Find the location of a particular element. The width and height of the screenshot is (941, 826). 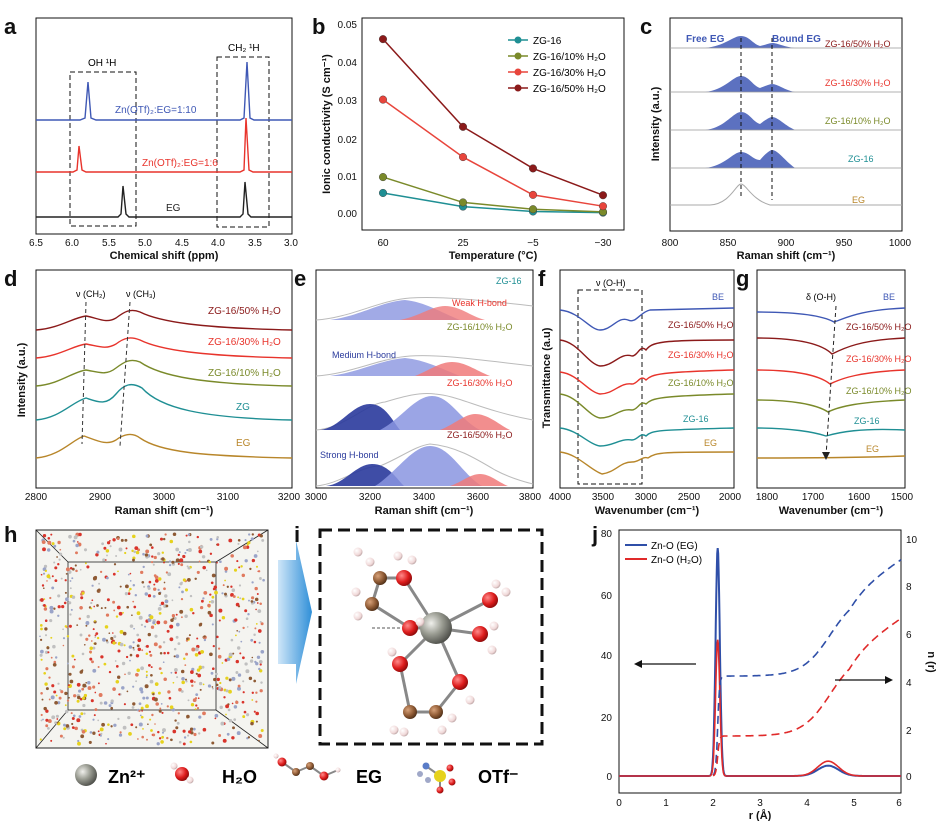

legend-marker is located at coordinates (518, 72).